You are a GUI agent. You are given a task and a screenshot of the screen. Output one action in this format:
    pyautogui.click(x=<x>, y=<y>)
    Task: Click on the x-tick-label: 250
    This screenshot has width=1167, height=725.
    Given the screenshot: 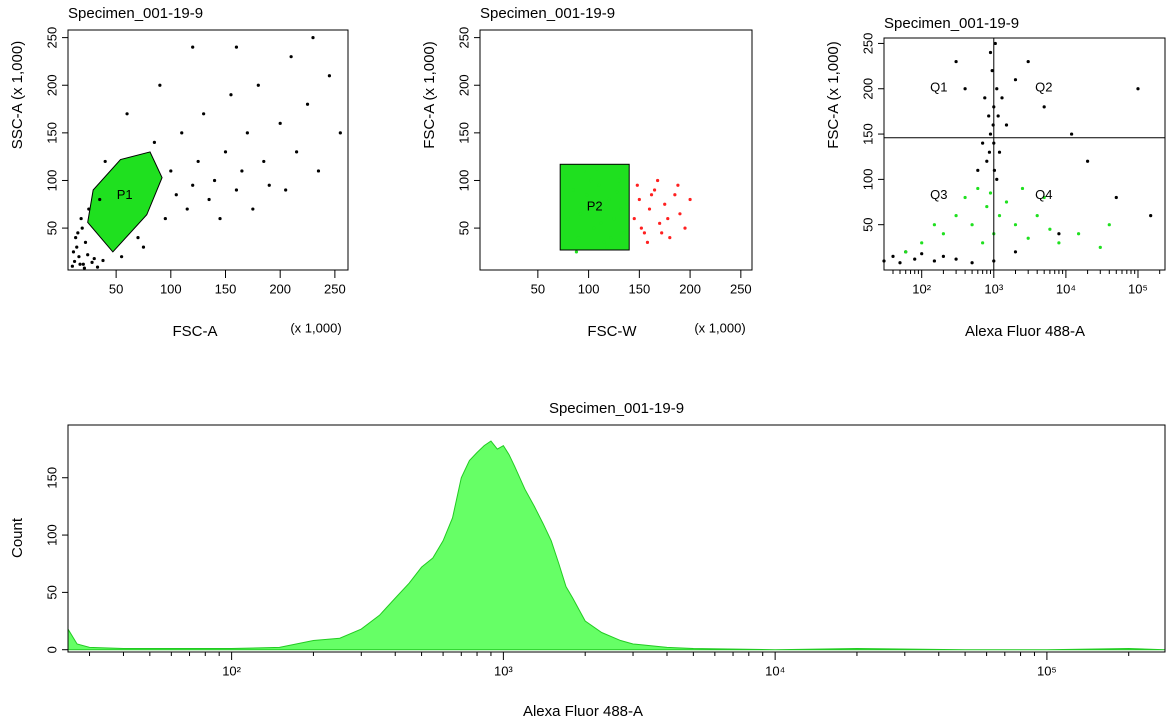 What is the action you would take?
    pyautogui.click(x=741, y=288)
    